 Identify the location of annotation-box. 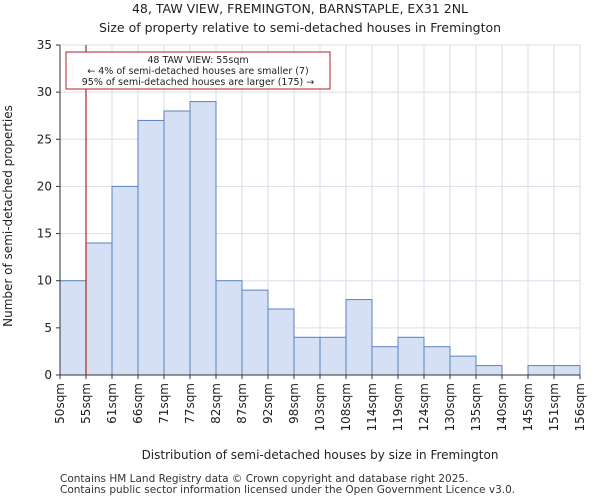
(198, 70).